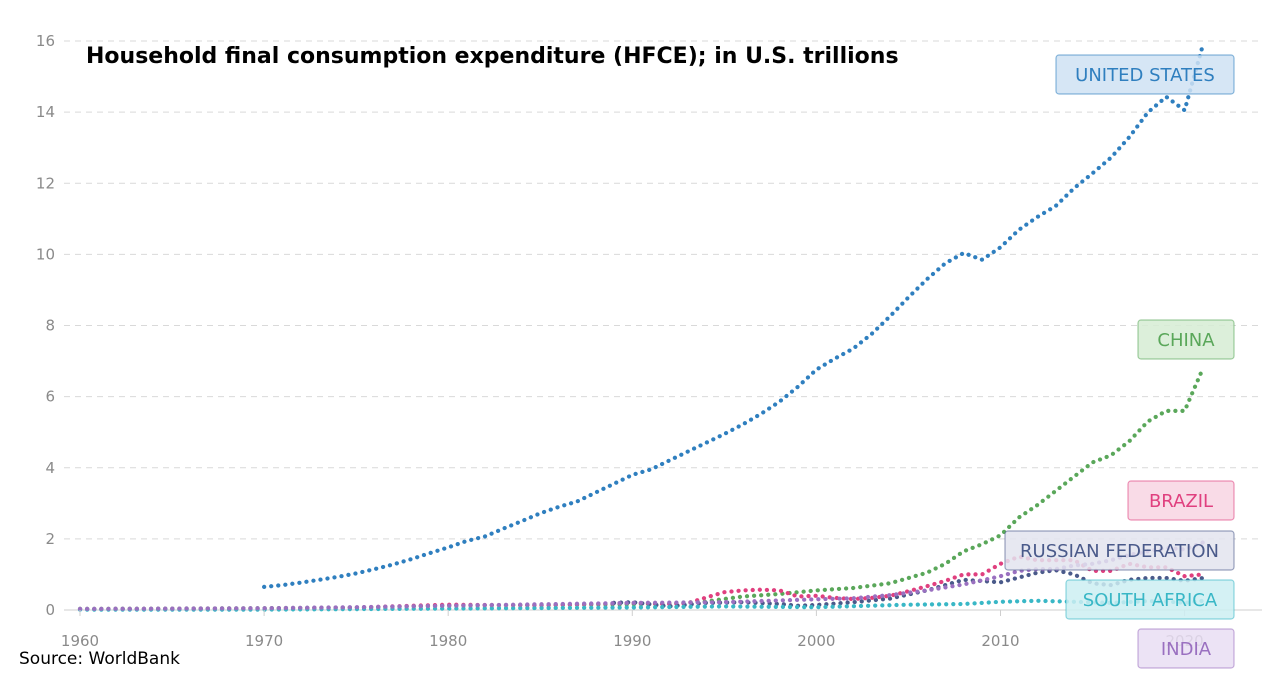 The image size is (1280, 697). I want to click on y-tick-label: 0, so click(50, 610).